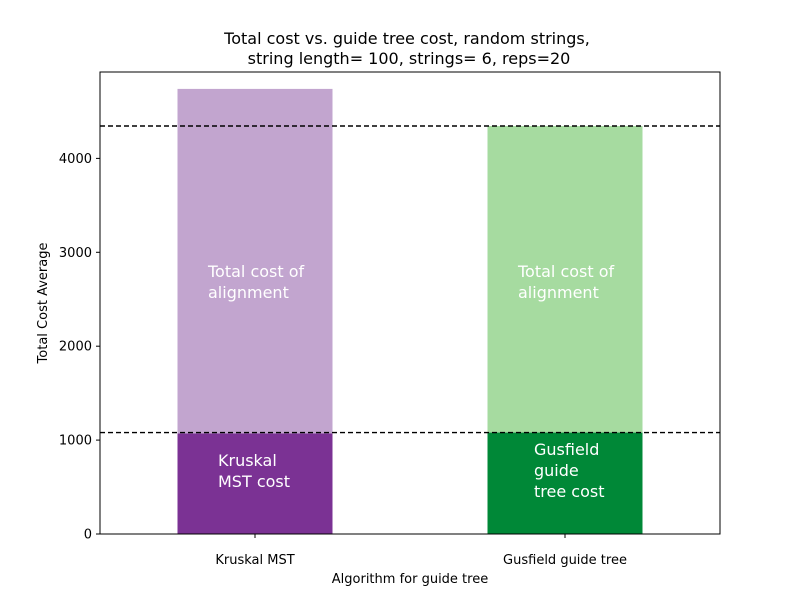 The image size is (800, 600). Describe the element at coordinates (254, 560) in the screenshot. I see `x-tick-label-0: Kruskal MST` at that location.